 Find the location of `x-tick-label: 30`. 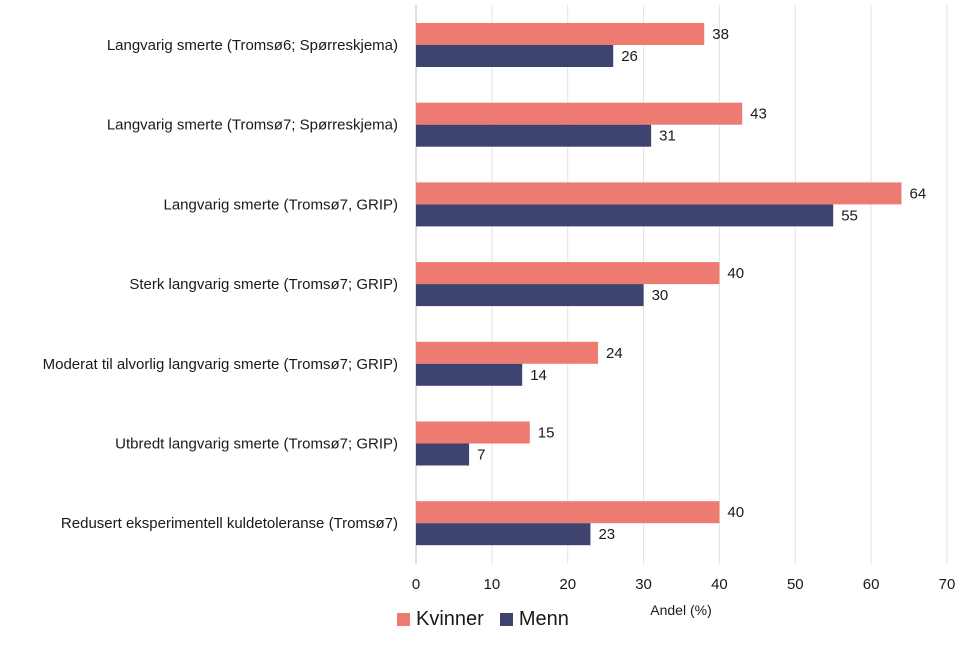

x-tick-label: 30 is located at coordinates (643, 584).